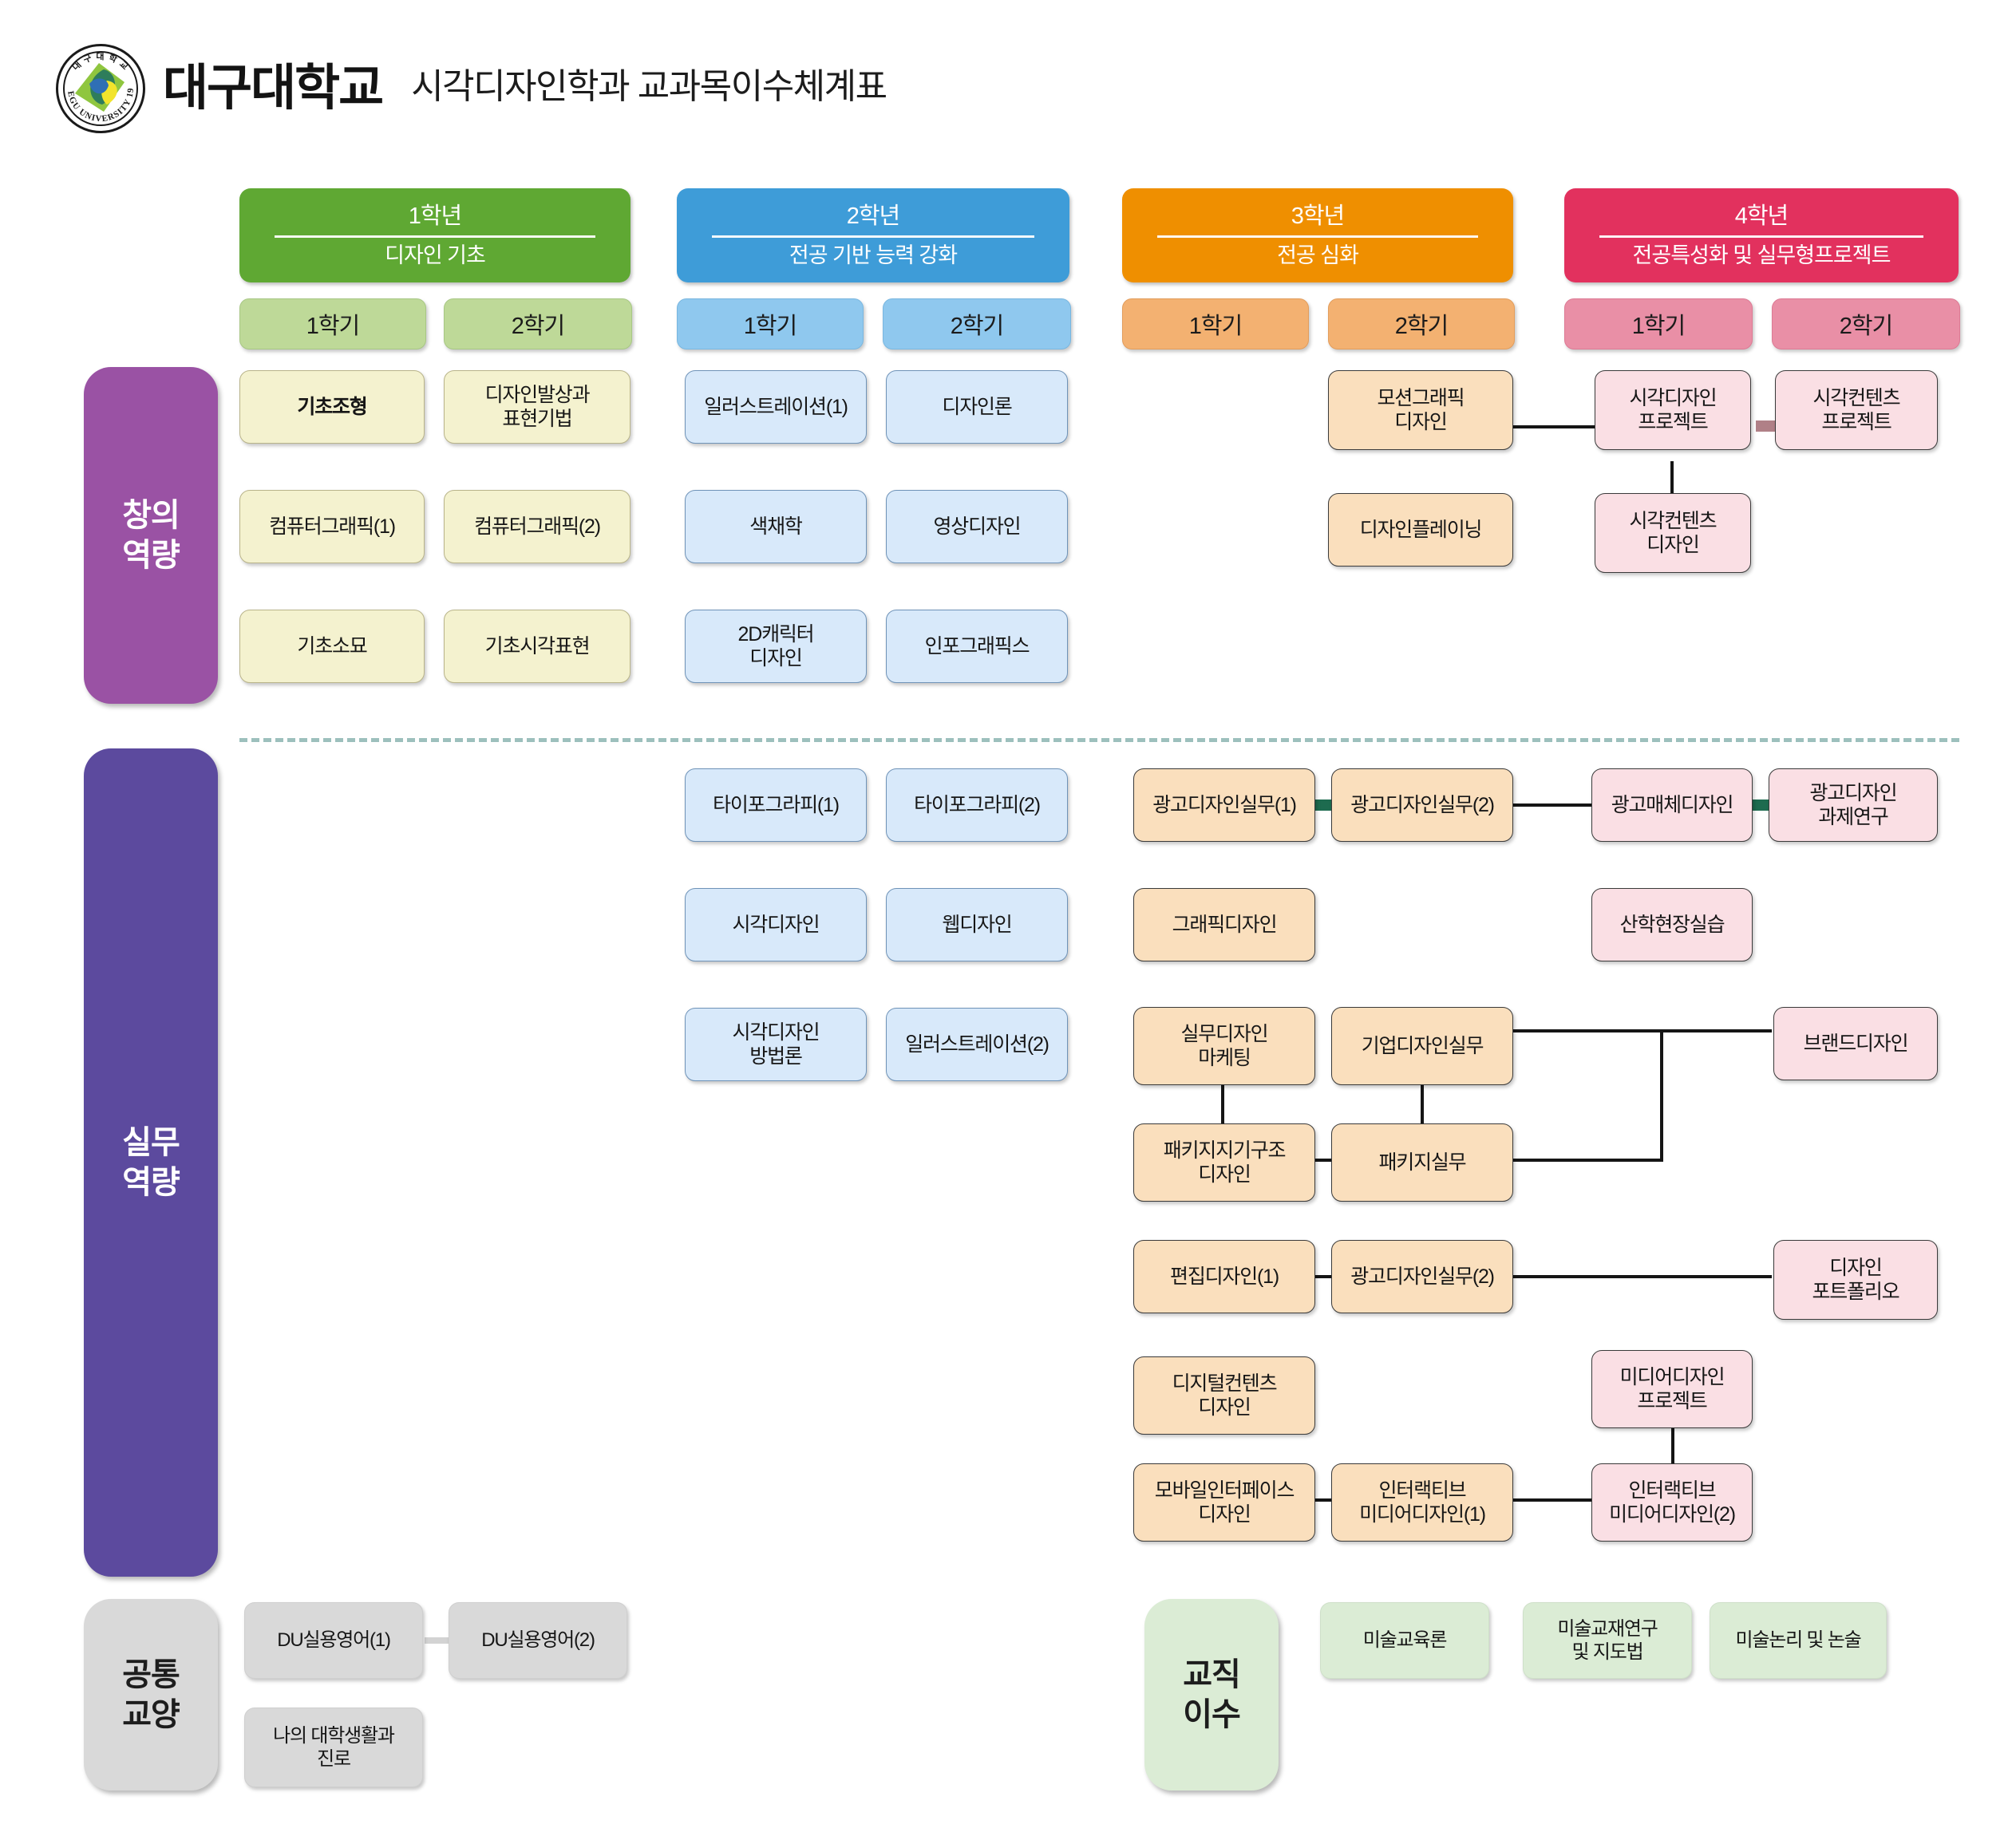  What do you see at coordinates (1318, 255) in the screenshot?
I see `year-subtitle: 전공 심화` at bounding box center [1318, 255].